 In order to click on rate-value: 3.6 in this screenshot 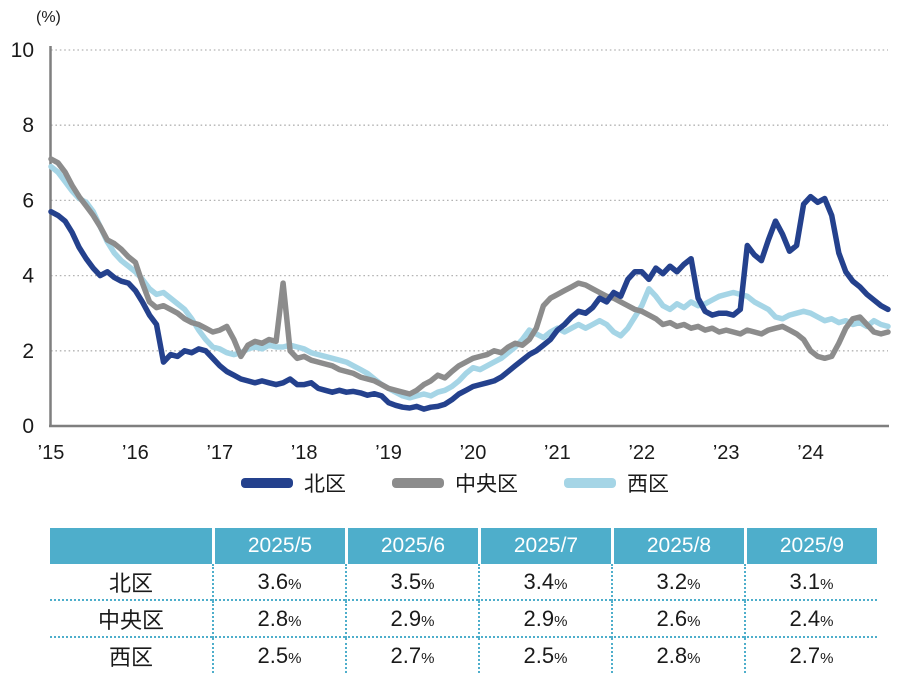, I will do `click(273, 581)`.